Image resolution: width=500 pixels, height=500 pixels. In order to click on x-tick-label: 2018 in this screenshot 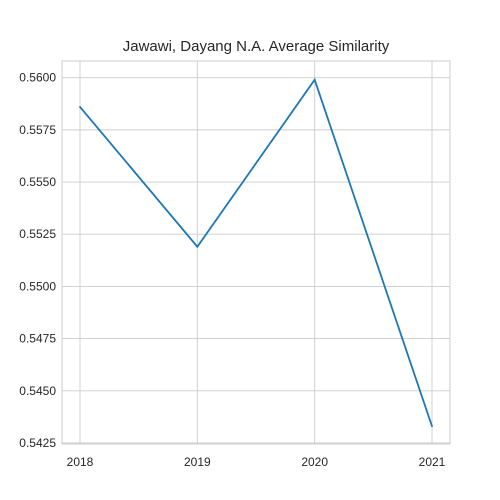, I will do `click(80, 462)`.